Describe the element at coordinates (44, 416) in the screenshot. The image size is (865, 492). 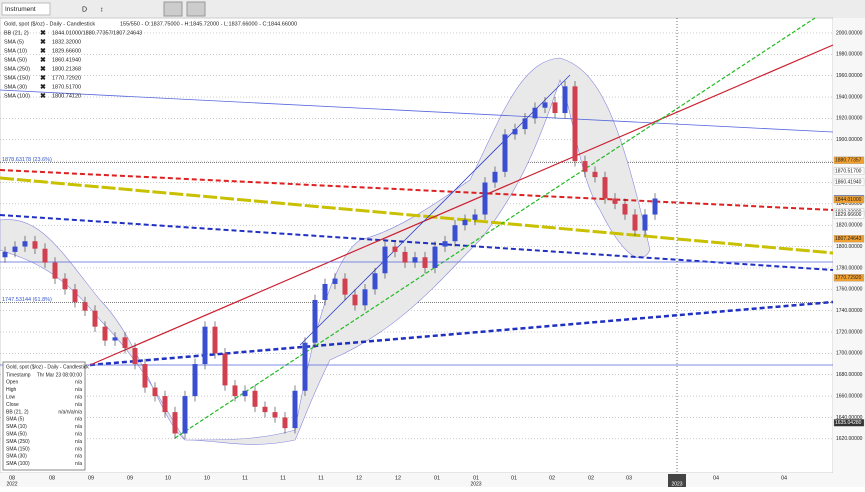
I see `data-window` at that location.